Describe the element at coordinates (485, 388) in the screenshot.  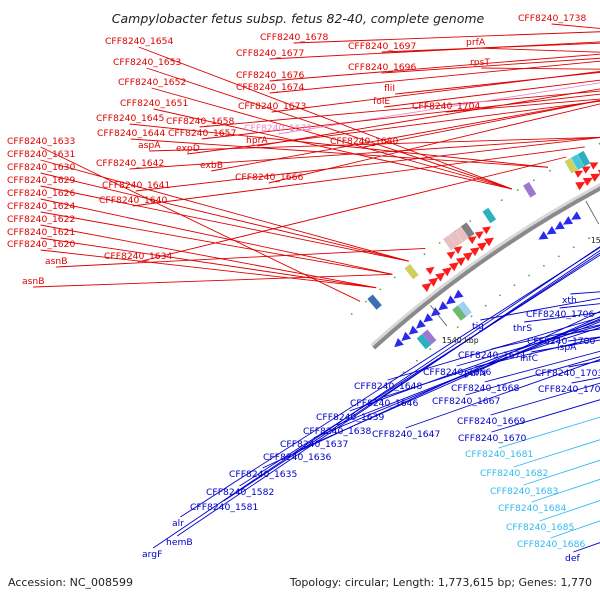
I see `lower-label-12: CFF8240_1668` at that location.